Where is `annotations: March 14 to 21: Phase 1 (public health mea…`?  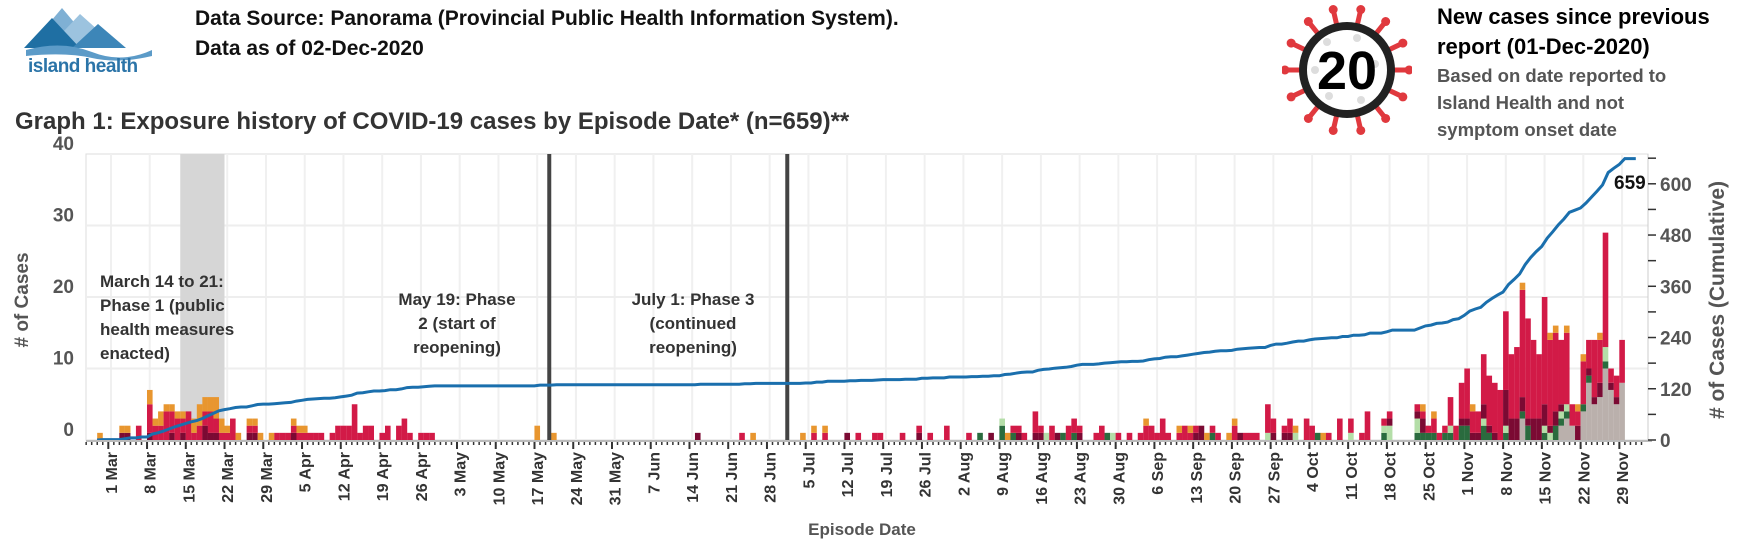 annotations: March 14 to 21: Phase 1 (public health mea… is located at coordinates (427, 317).